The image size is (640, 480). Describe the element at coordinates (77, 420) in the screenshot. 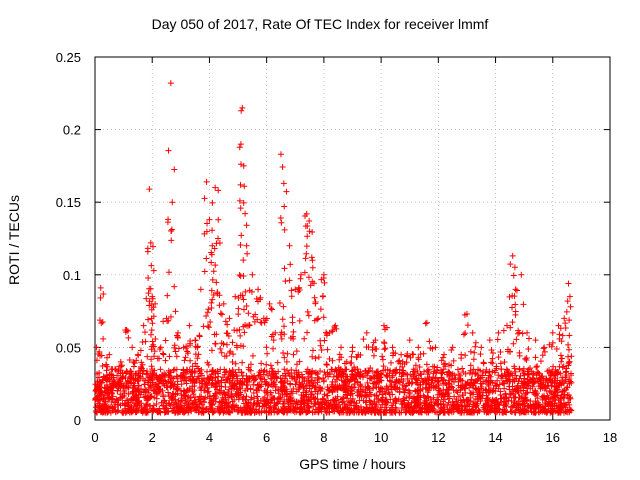

I see `y-tick-label: 0` at that location.